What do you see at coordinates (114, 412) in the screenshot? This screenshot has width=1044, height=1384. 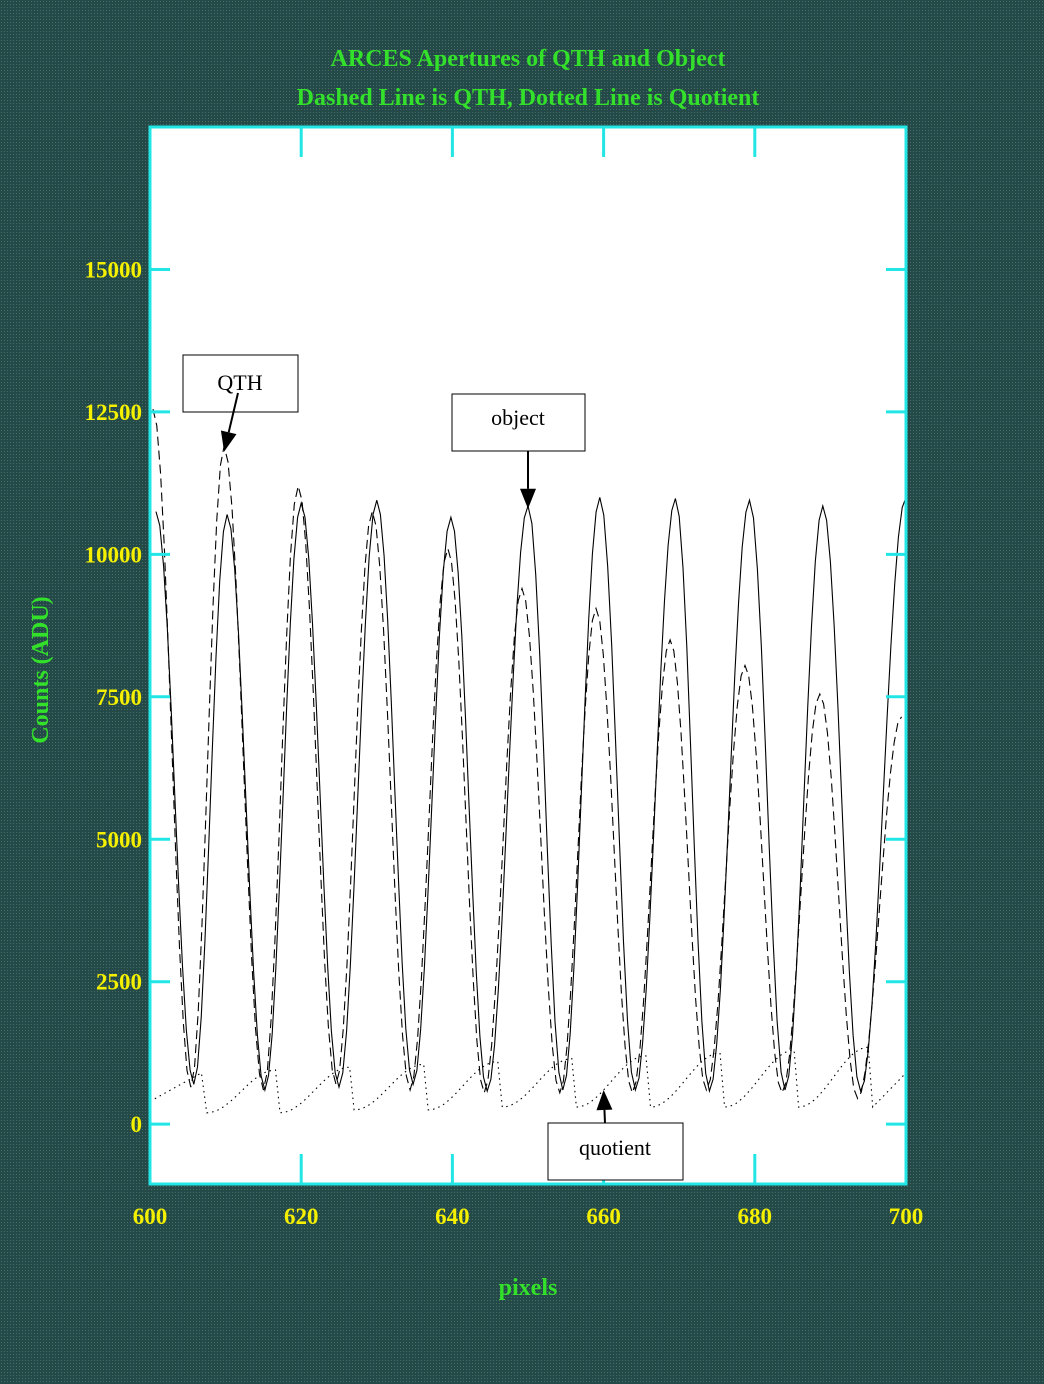 I see `y-tick-label: 12500` at bounding box center [114, 412].